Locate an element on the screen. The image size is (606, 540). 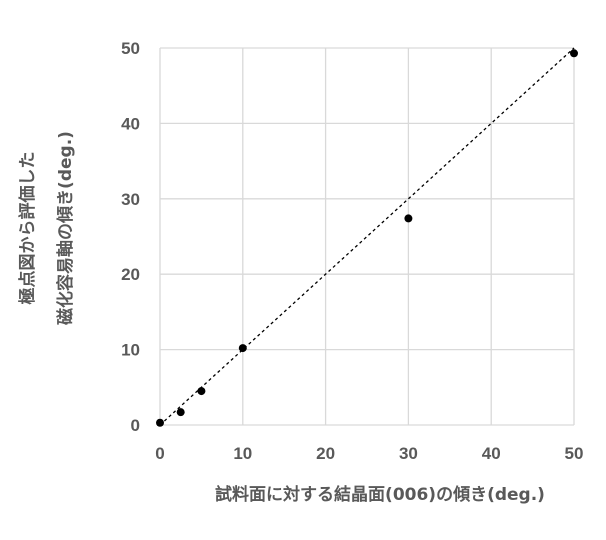
y-tick-labels: 0 10 20 30 40 50 is located at coordinates (130, 237).